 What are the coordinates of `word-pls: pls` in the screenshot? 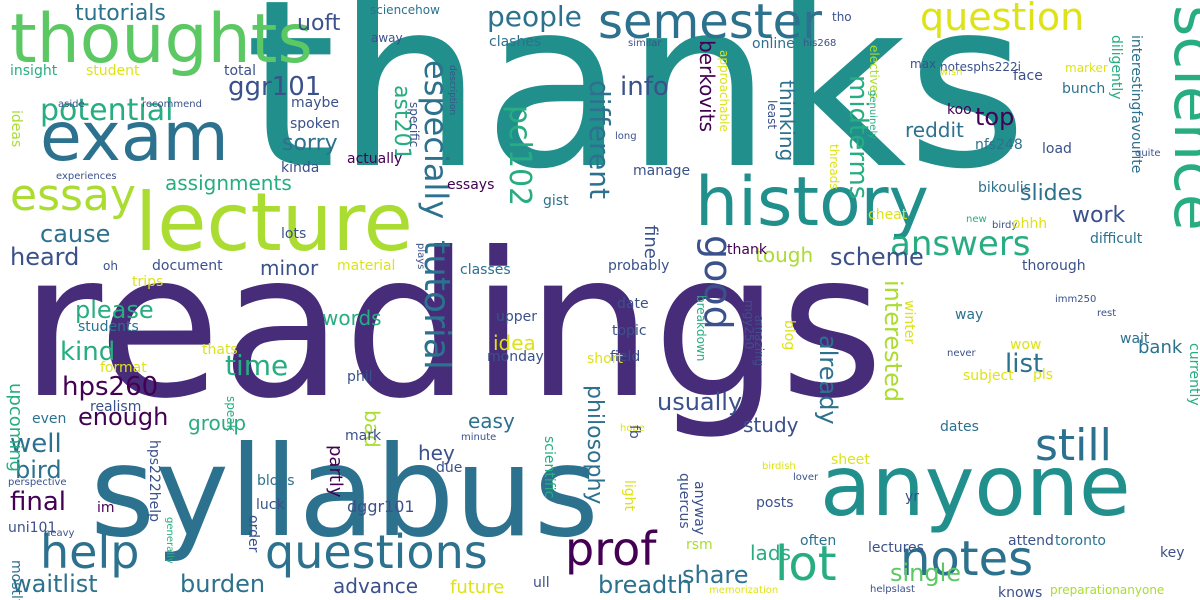 It's located at (1043, 375).